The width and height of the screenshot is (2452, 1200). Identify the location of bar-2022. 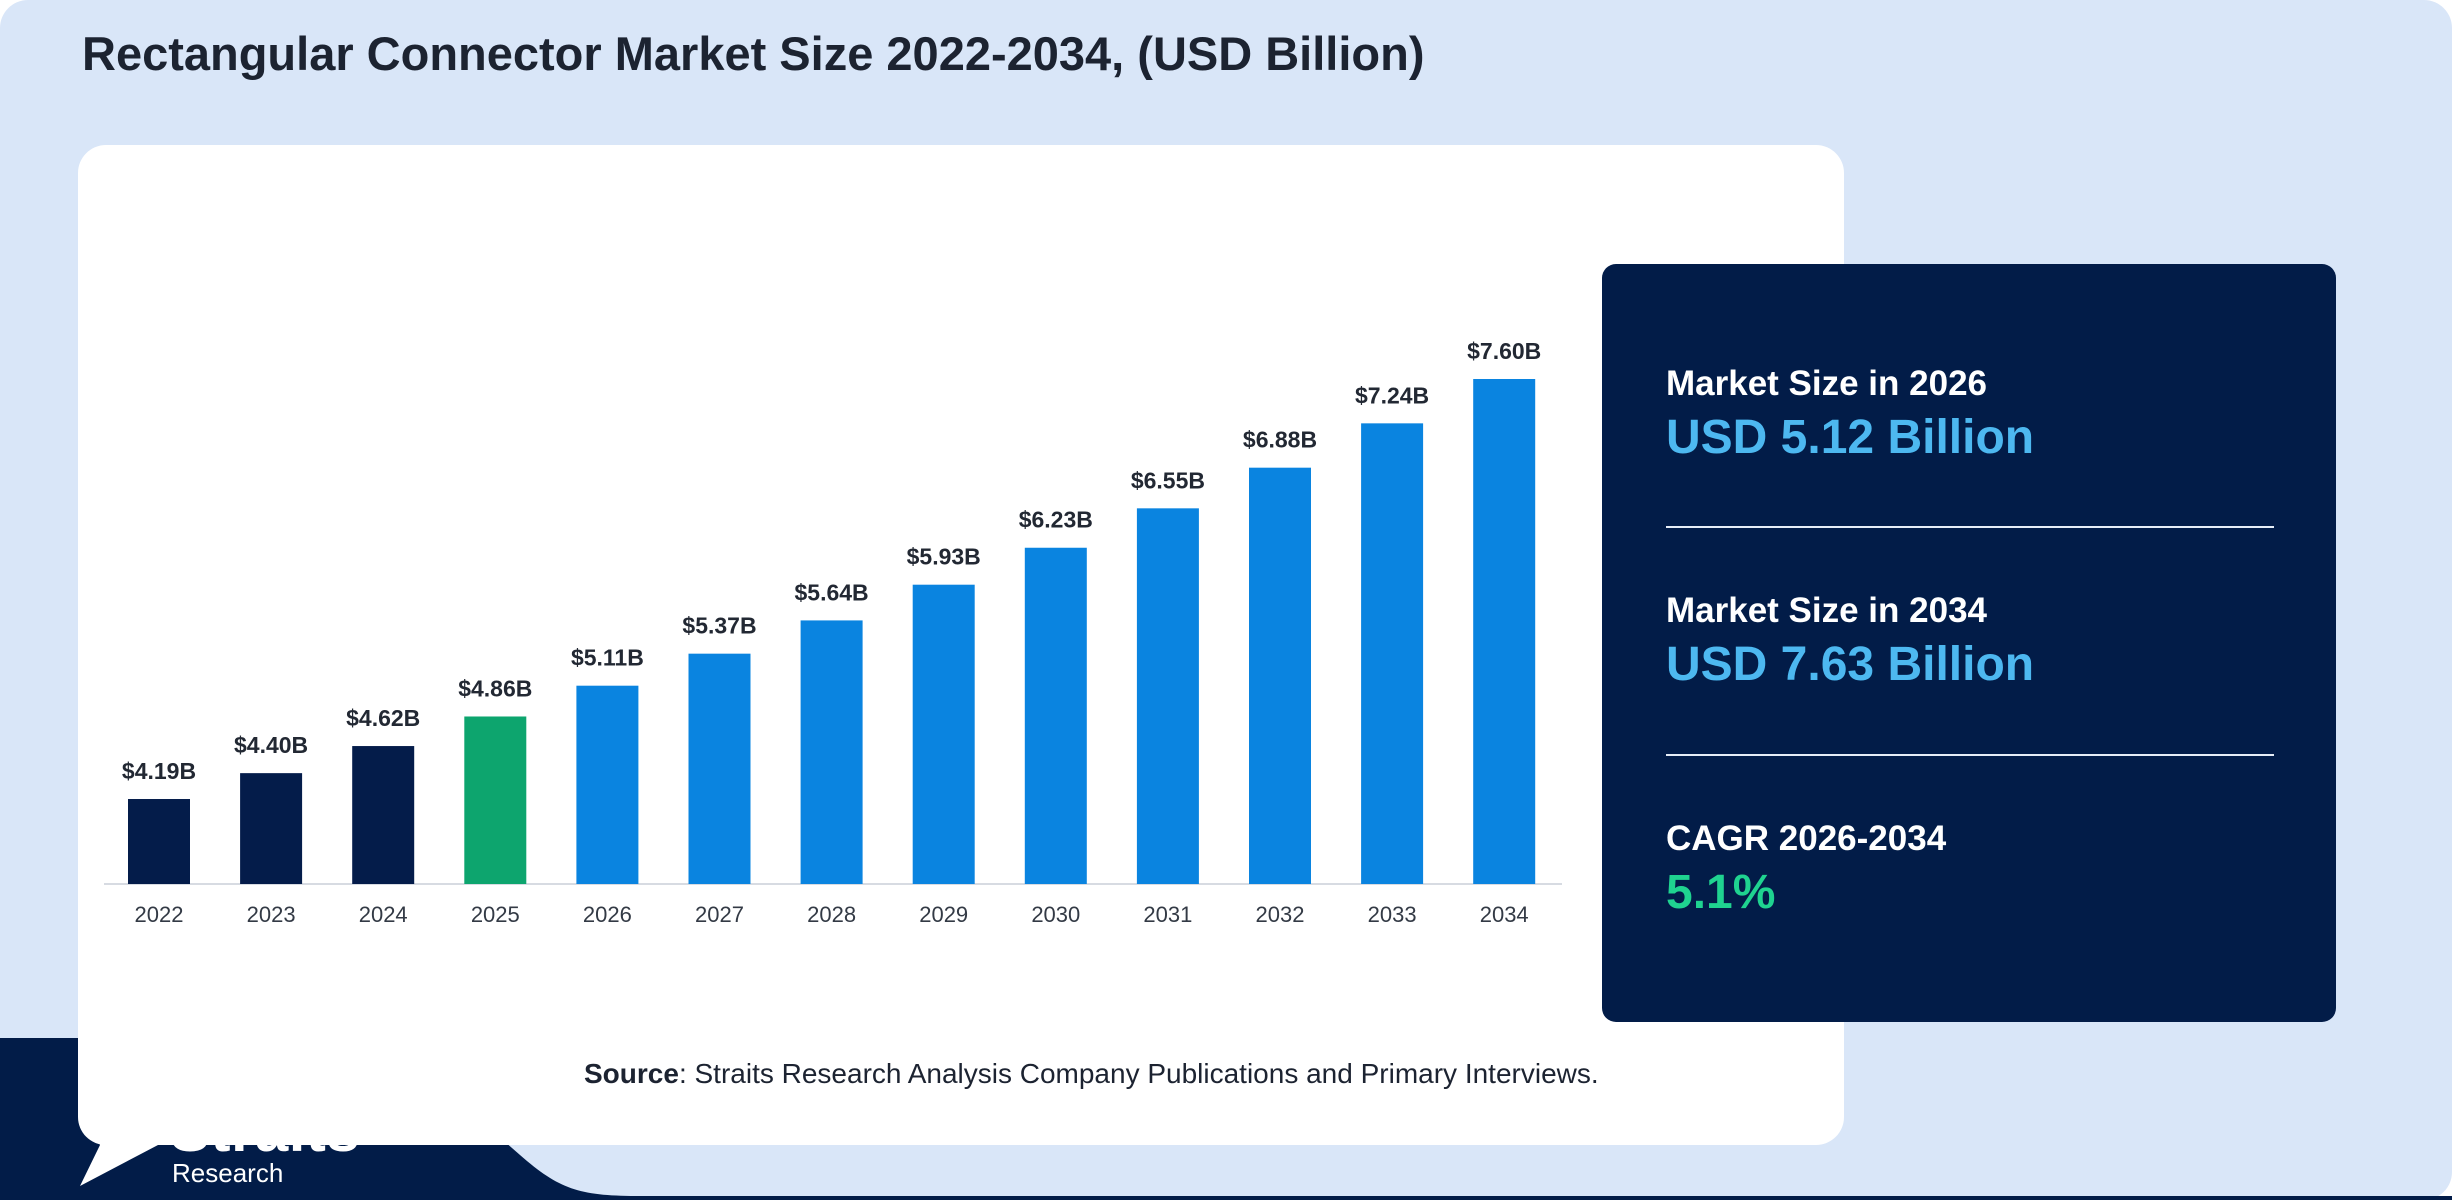
(159, 841).